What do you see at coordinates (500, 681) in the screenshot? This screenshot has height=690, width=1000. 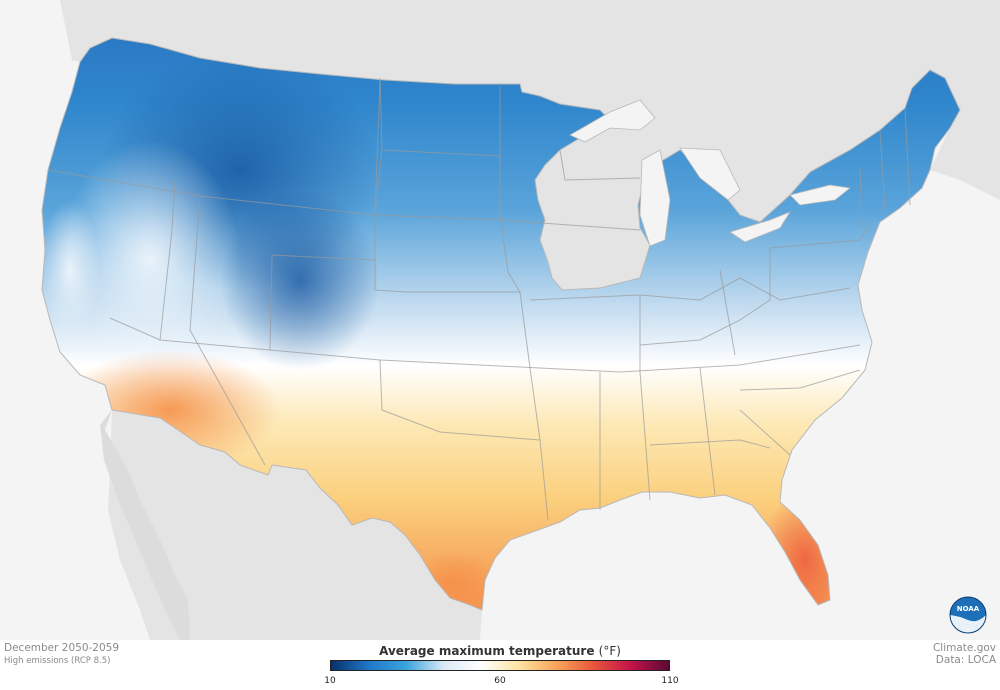 I see `legend-tick-mid: 60` at bounding box center [500, 681].